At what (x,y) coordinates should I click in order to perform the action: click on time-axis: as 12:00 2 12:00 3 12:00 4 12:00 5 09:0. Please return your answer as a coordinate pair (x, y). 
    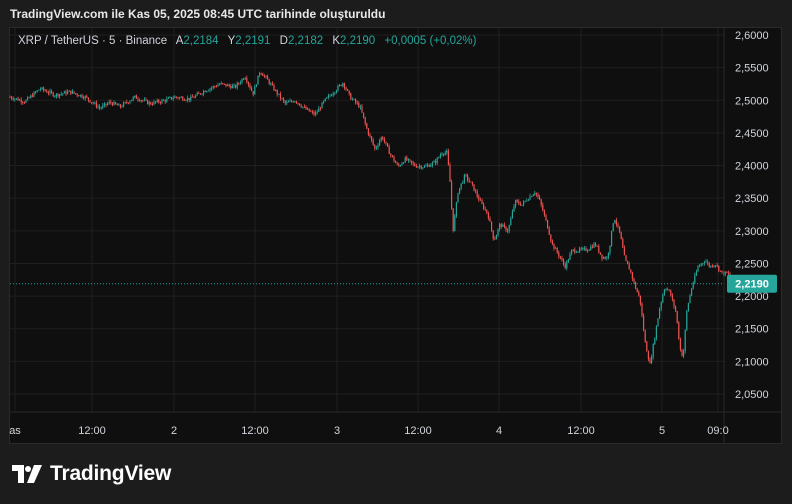
    Looking at the image, I should click on (395, 424).